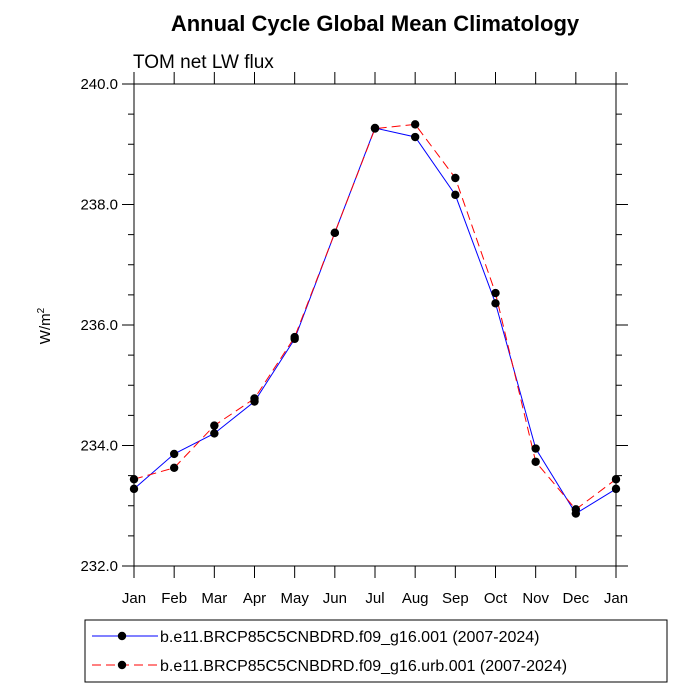 Image resolution: width=700 pixels, height=700 pixels. Describe the element at coordinates (203, 62) in the screenshot. I see `chart-subtitle: TOM net LW flux` at that location.